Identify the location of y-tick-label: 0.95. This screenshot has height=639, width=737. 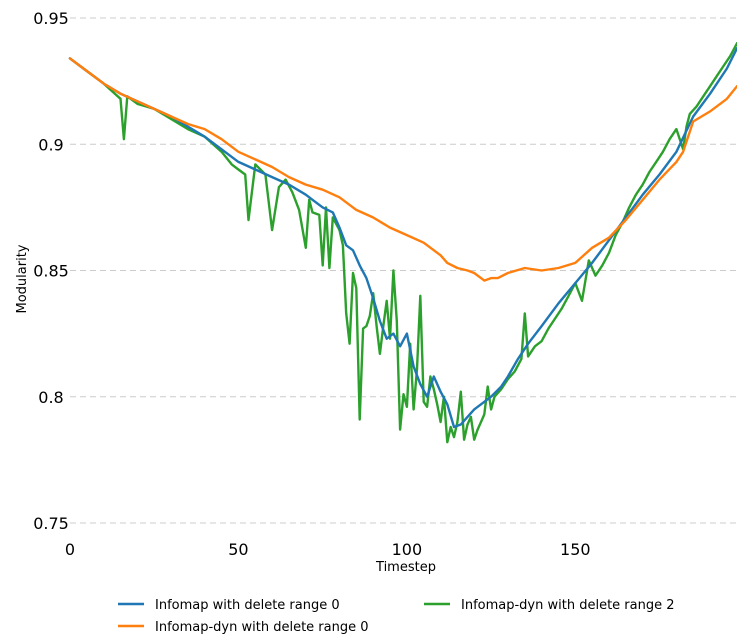
(51, 18).